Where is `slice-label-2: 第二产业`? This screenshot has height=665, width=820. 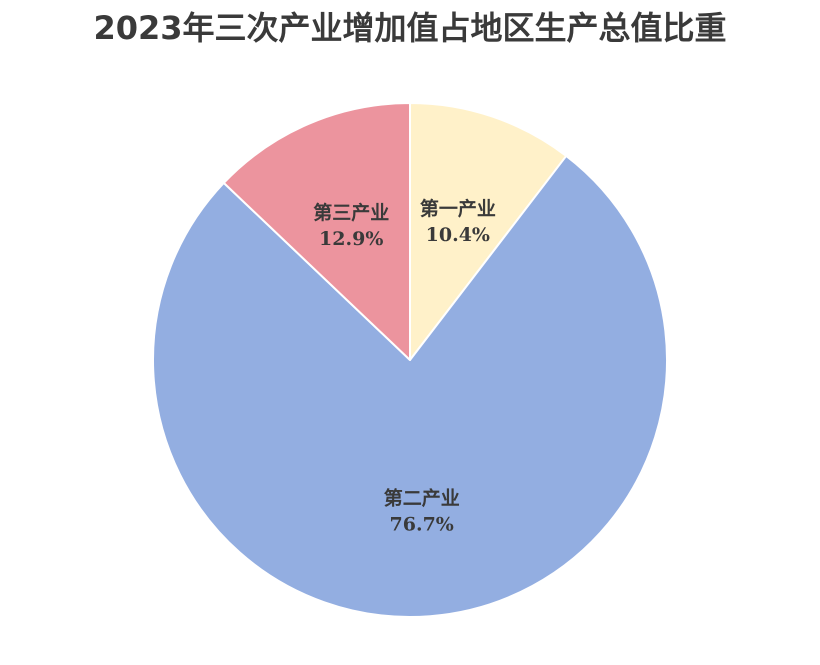 slice-label-2: 第二产业 is located at coordinates (422, 498).